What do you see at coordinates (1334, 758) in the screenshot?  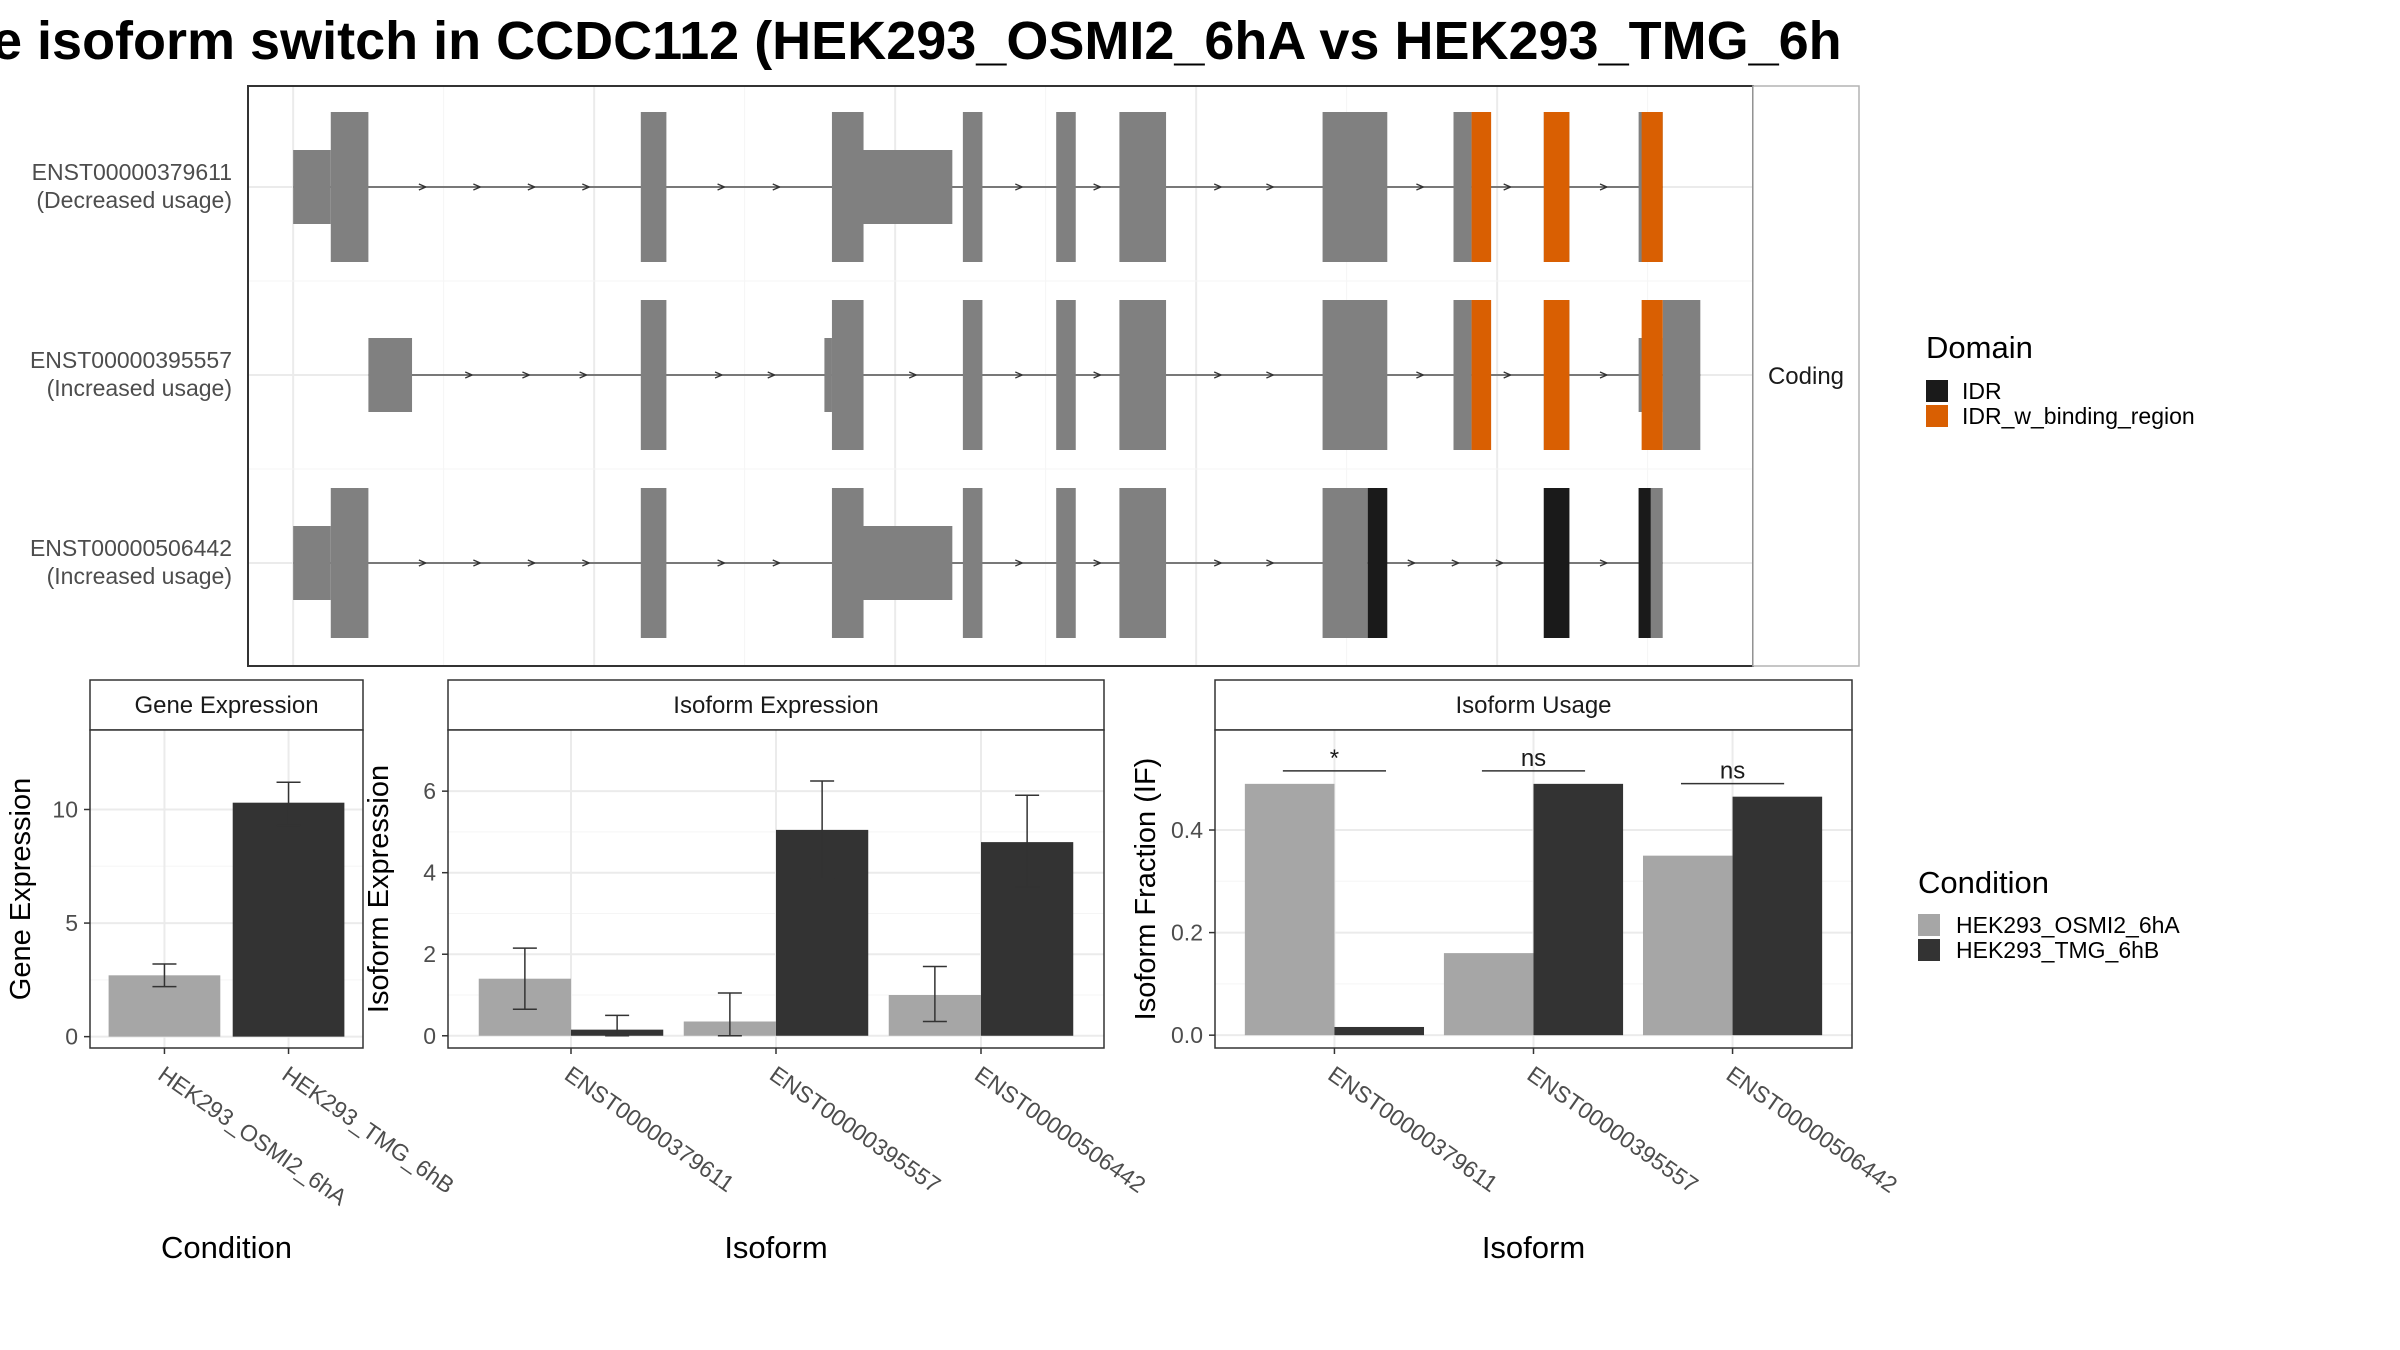 I see `significance-label: *` at bounding box center [1334, 758].